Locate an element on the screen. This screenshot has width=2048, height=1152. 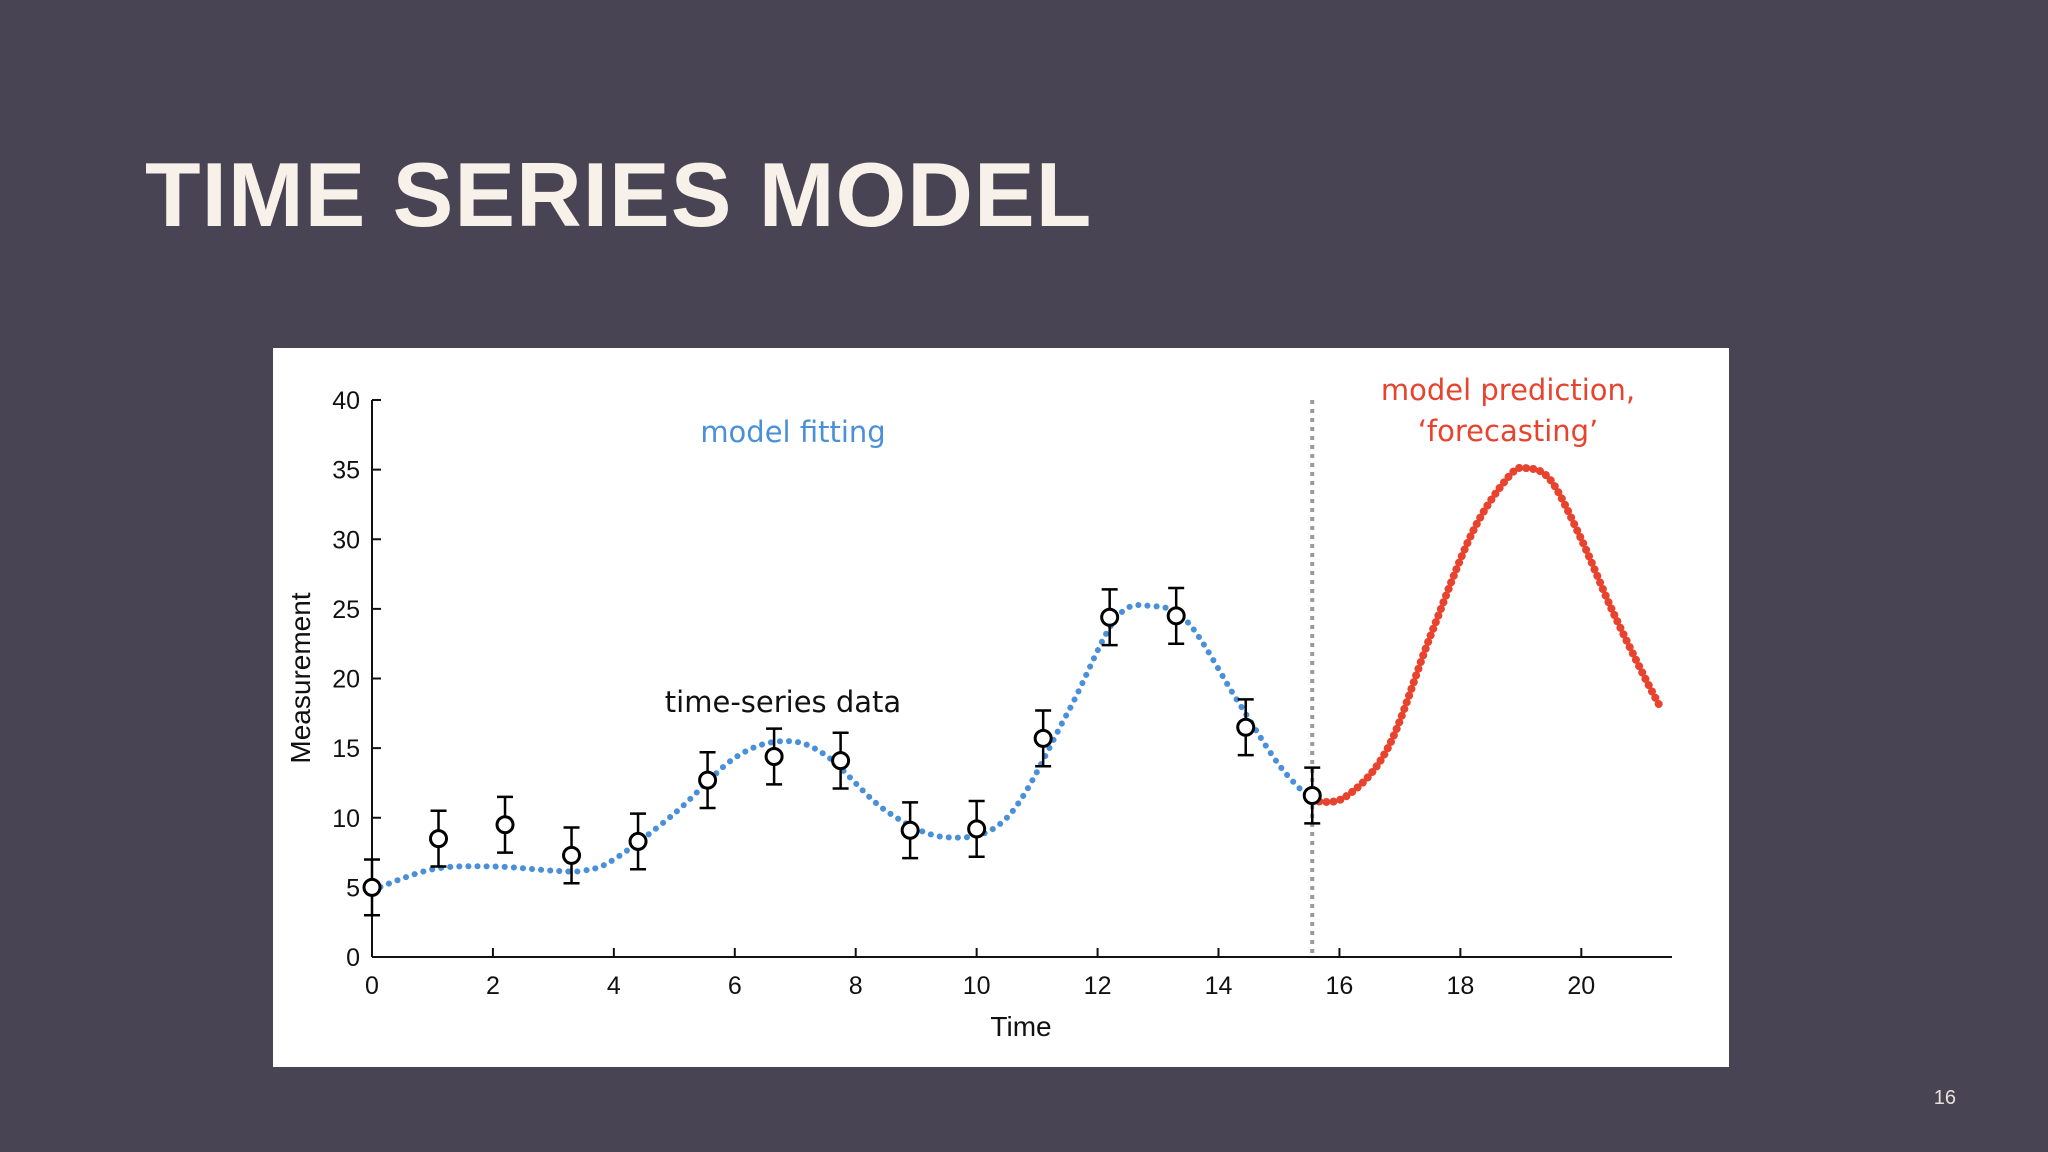
x-axis-label: Time is located at coordinates (1020, 1026).